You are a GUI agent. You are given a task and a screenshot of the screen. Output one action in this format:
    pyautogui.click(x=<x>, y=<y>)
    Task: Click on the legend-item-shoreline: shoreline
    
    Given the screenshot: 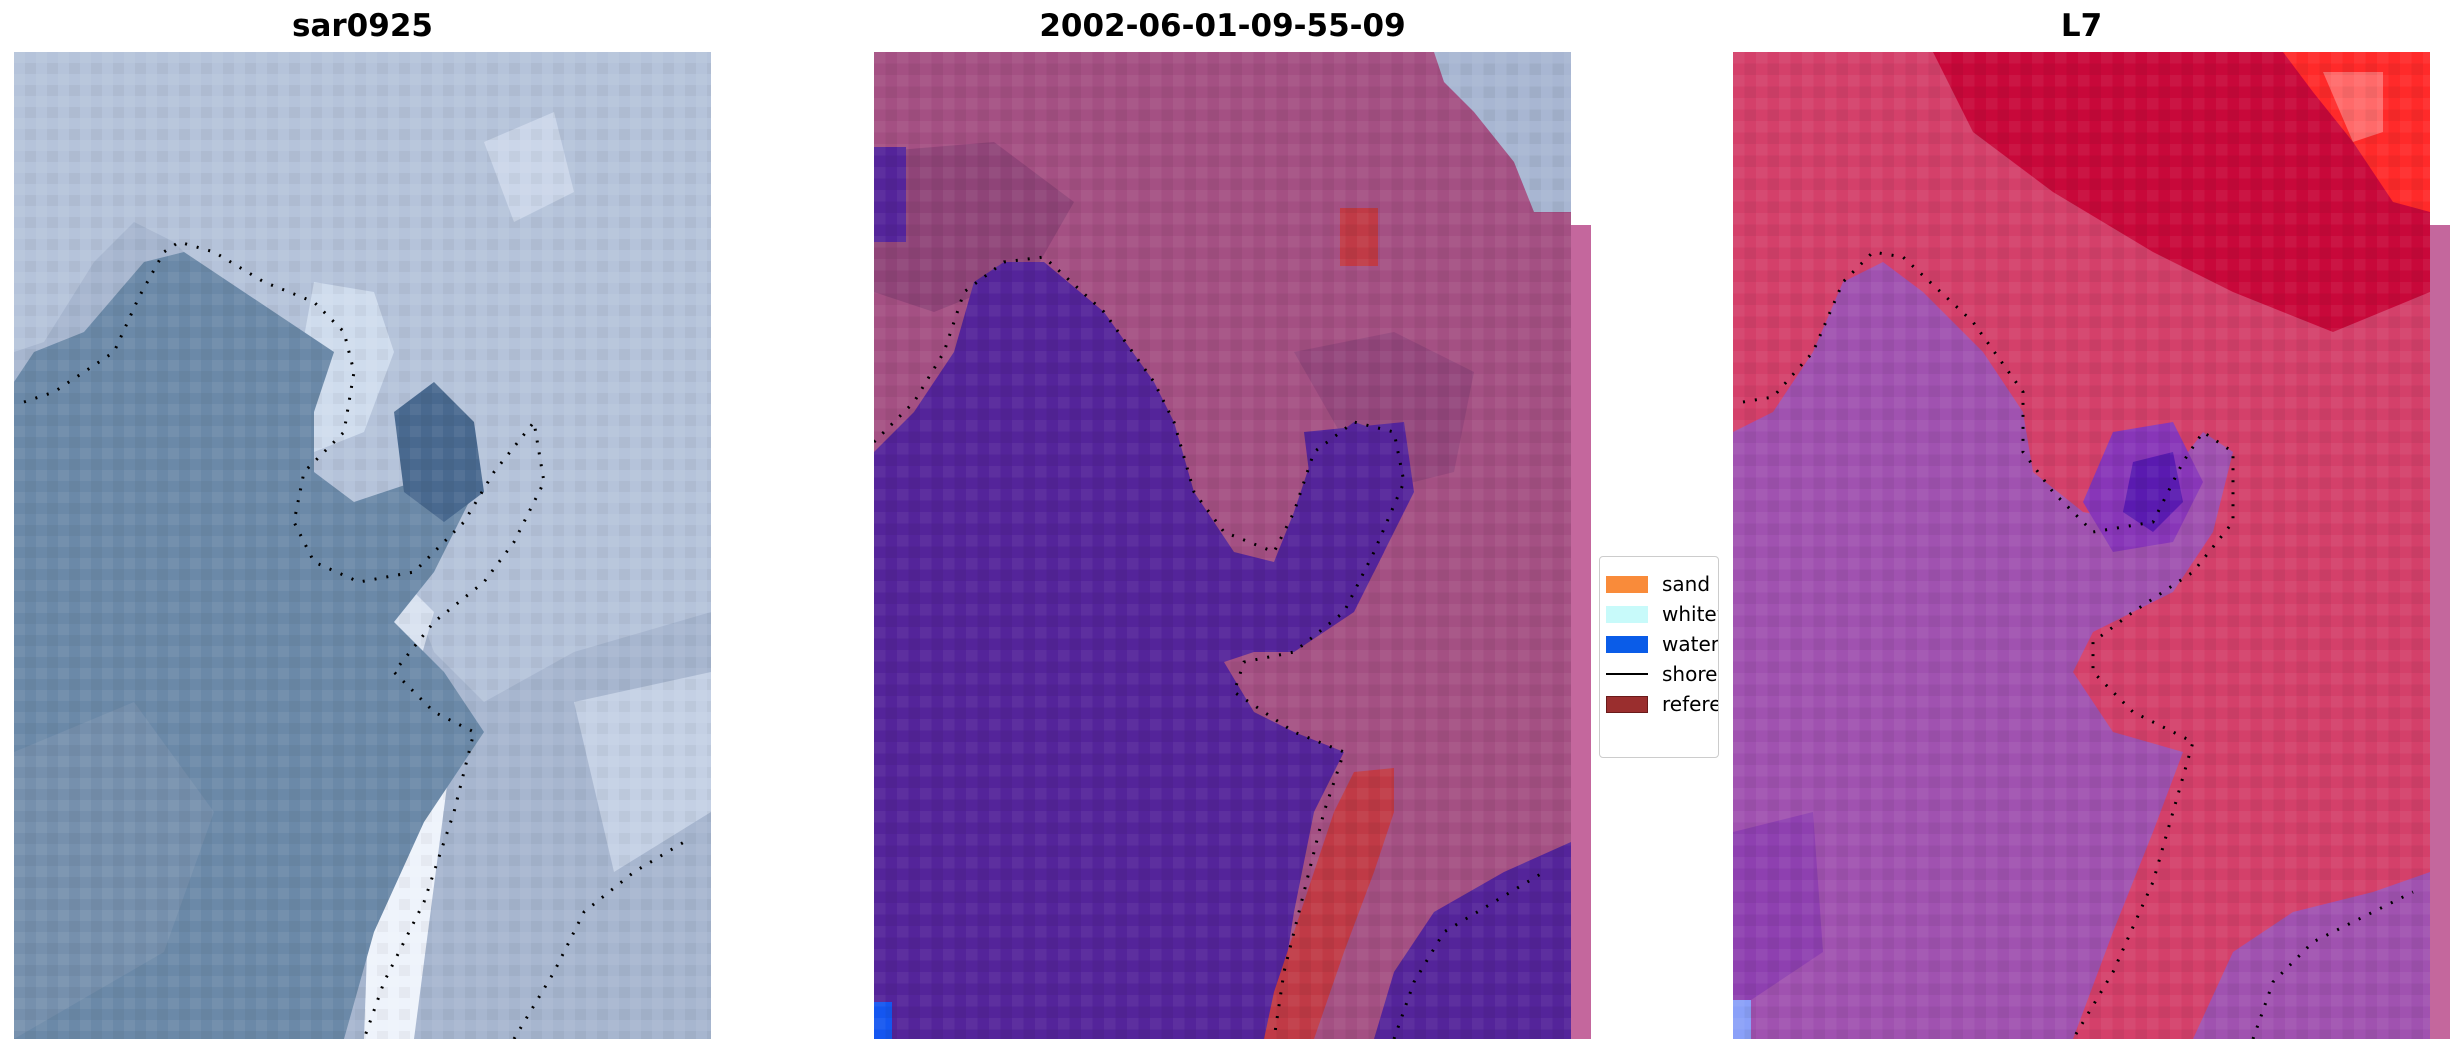 What is the action you would take?
    pyautogui.click(x=1662, y=674)
    